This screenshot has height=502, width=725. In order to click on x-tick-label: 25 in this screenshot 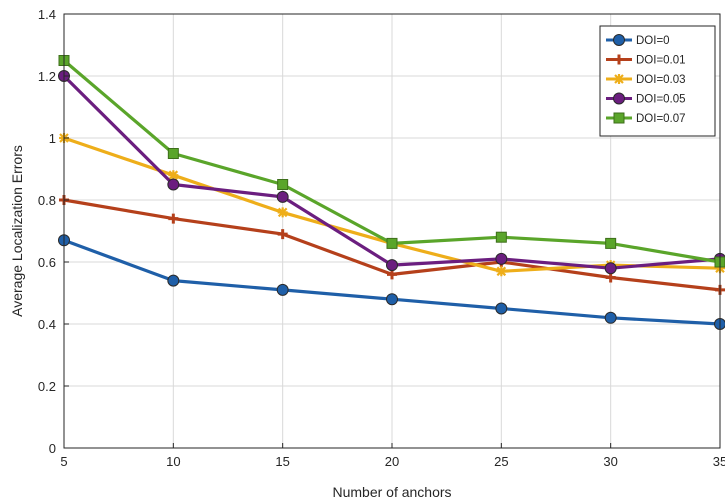, I will do `click(501, 461)`.